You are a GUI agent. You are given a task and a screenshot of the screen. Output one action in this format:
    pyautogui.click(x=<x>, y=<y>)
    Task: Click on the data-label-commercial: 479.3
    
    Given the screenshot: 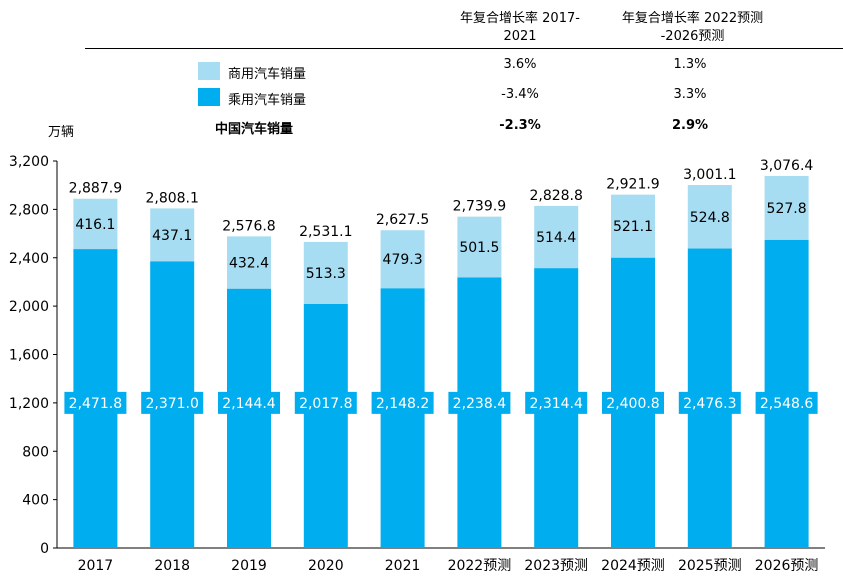 What is the action you would take?
    pyautogui.click(x=403, y=260)
    